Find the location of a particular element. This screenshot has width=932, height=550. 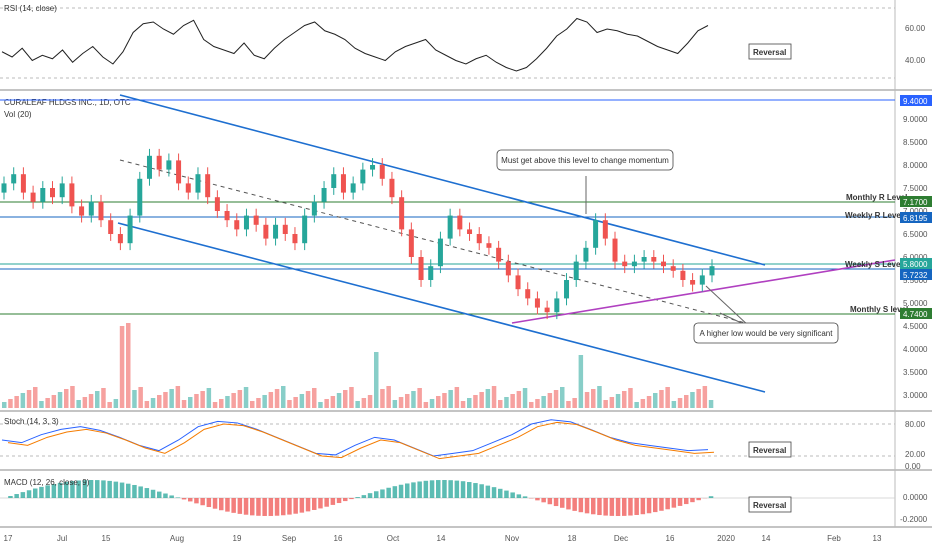

stoch-reversal-label: Reversal is located at coordinates (769, 450).